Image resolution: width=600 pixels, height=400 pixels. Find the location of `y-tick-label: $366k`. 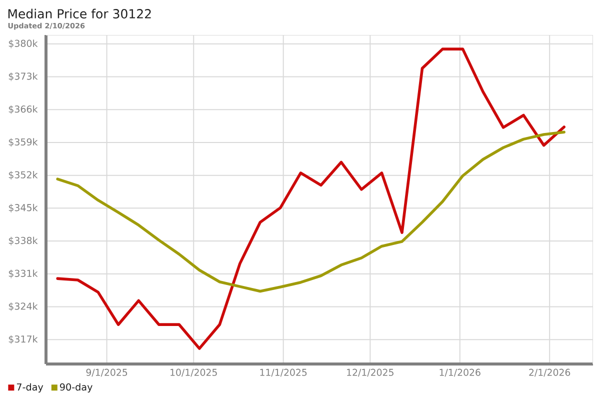

y-tick-label: $366k is located at coordinates (23, 109).